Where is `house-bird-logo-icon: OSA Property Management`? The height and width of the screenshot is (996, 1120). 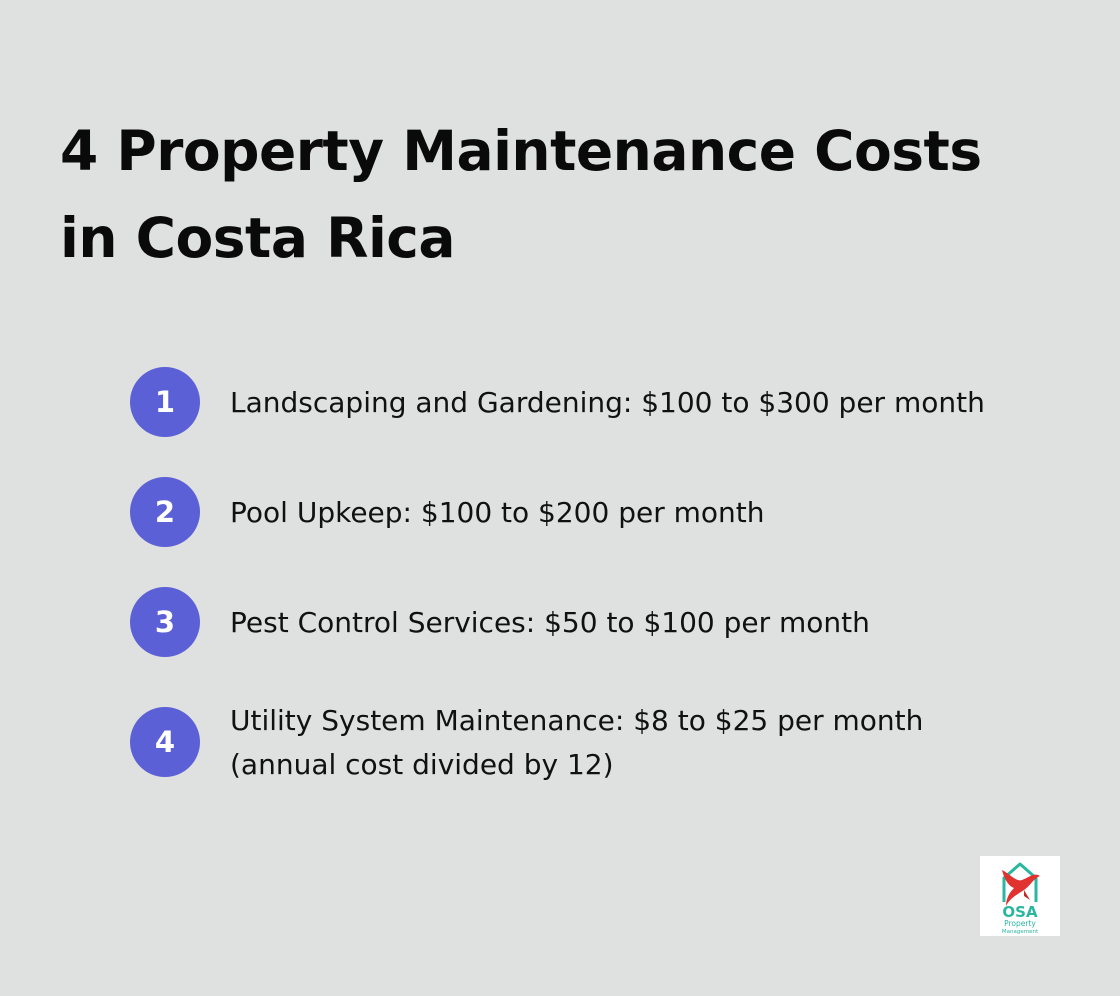
house-bird-logo-icon: OSA Property Management is located at coordinates (1021, 898).